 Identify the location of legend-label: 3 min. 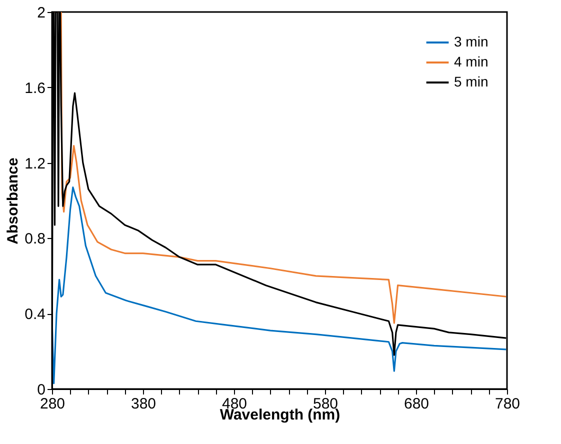
(471, 42).